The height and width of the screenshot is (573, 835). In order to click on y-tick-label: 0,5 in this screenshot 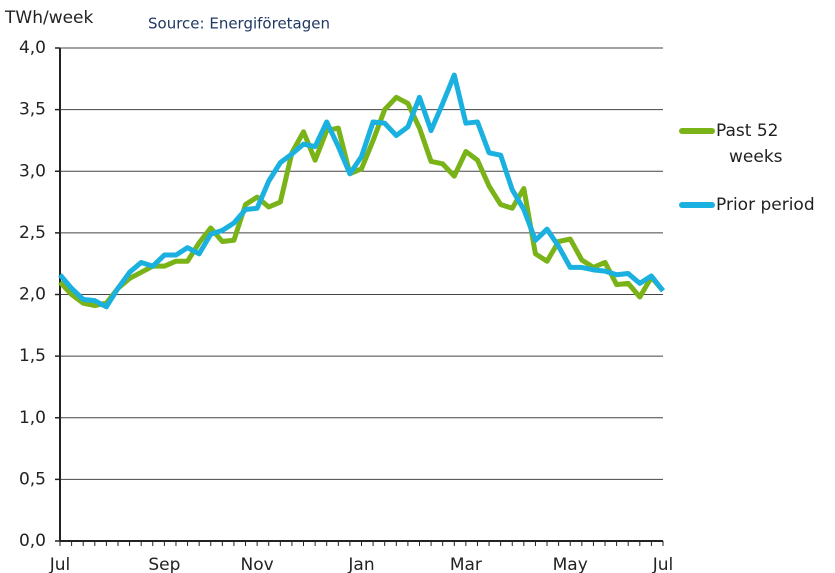, I will do `click(32, 479)`.